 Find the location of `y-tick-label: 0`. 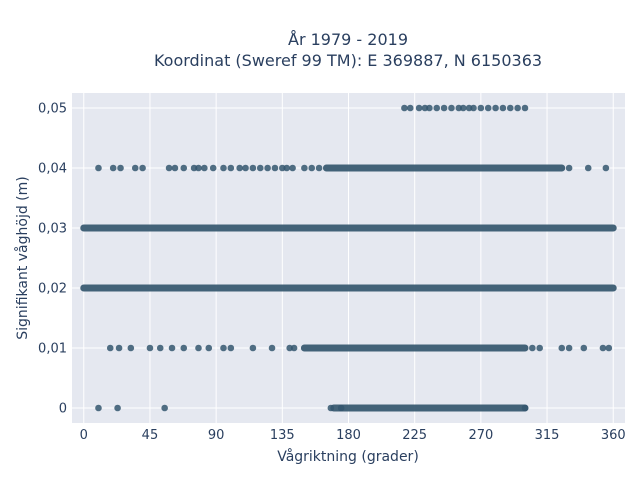

y-tick-label: 0 is located at coordinates (63, 409).